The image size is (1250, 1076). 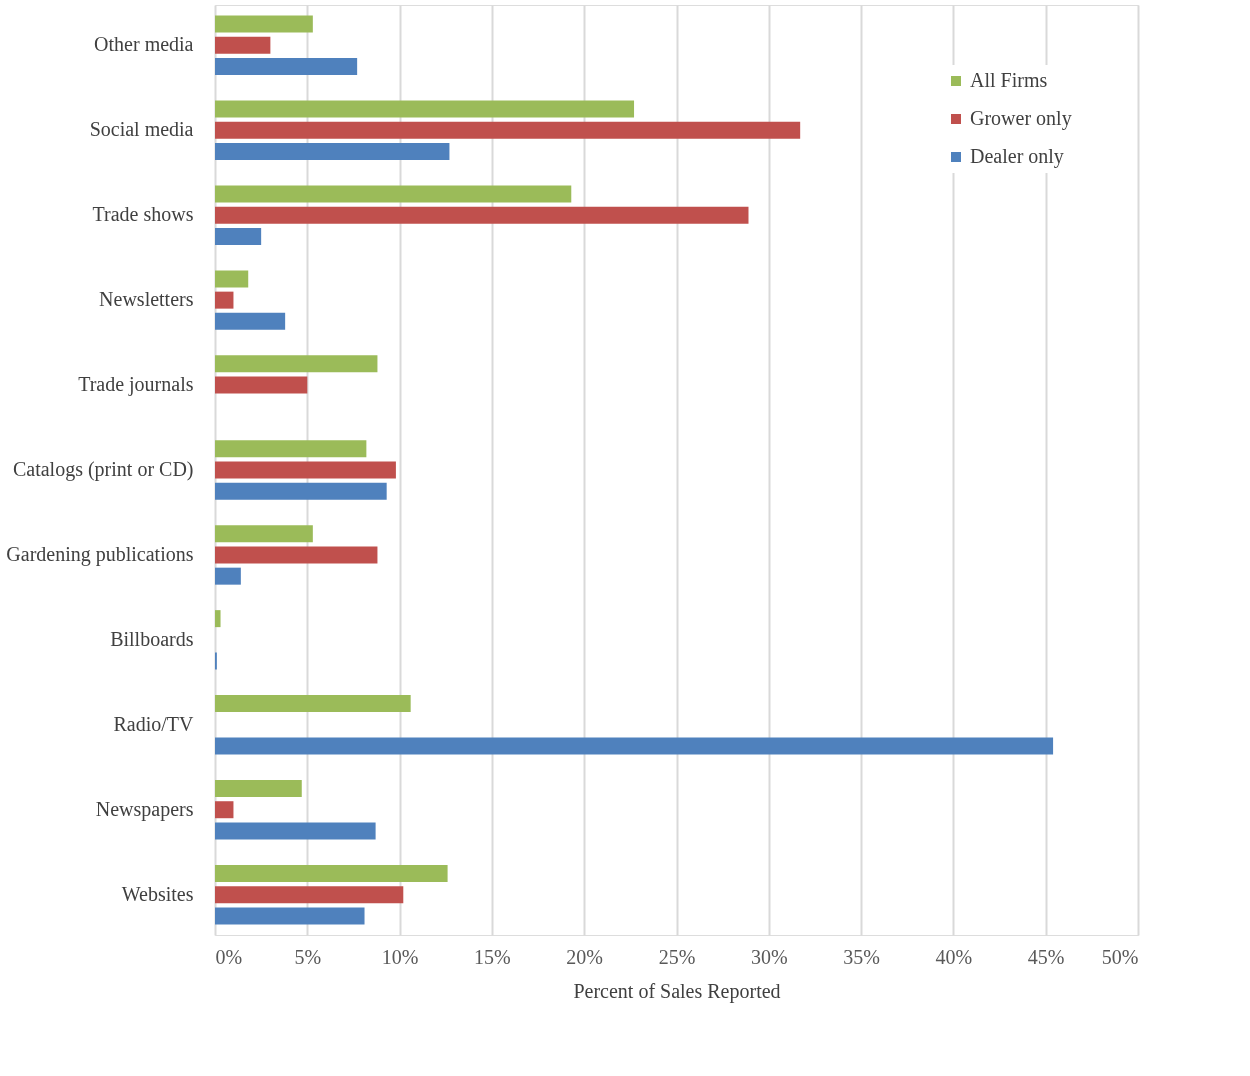 What do you see at coordinates (492, 956) in the screenshot?
I see `x-tick-label: 15%` at bounding box center [492, 956].